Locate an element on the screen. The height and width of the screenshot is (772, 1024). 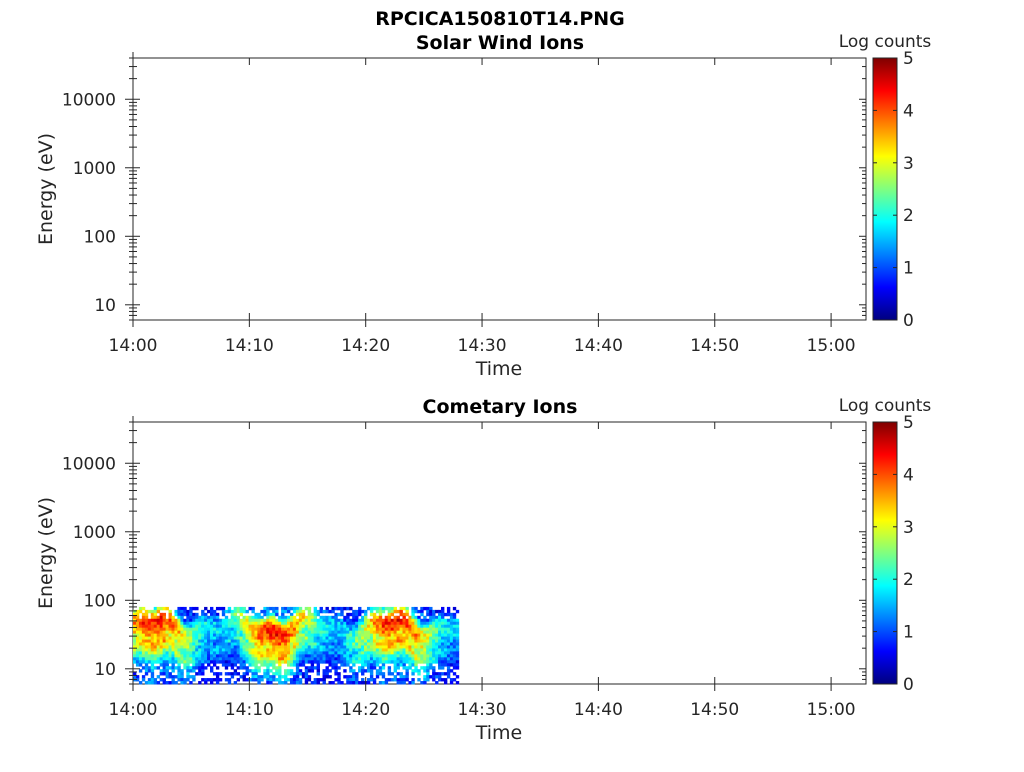
panel-title: Cometary Ions is located at coordinates (500, 407).